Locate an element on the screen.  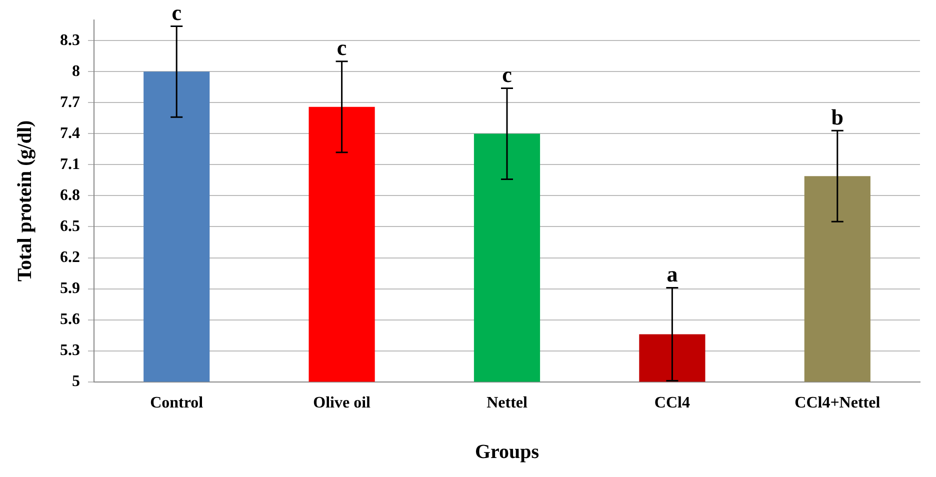
annotation: b is located at coordinates (837, 117).